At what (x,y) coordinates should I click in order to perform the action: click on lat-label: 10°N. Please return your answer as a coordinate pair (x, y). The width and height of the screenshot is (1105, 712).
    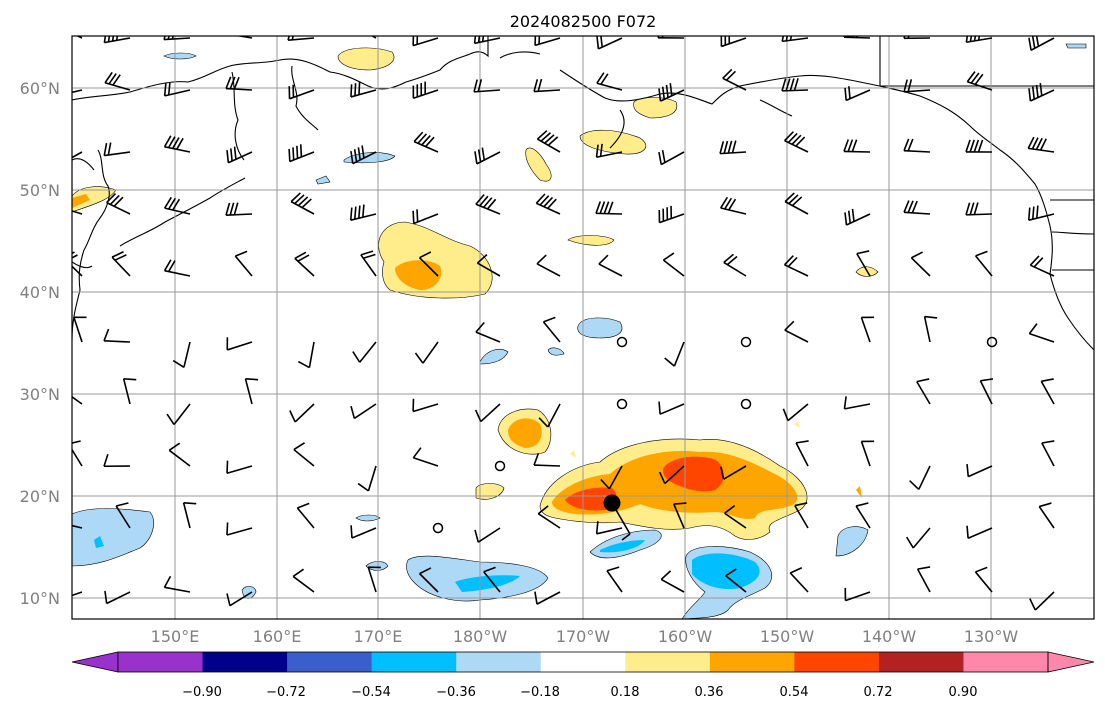
    Looking at the image, I should click on (40, 598).